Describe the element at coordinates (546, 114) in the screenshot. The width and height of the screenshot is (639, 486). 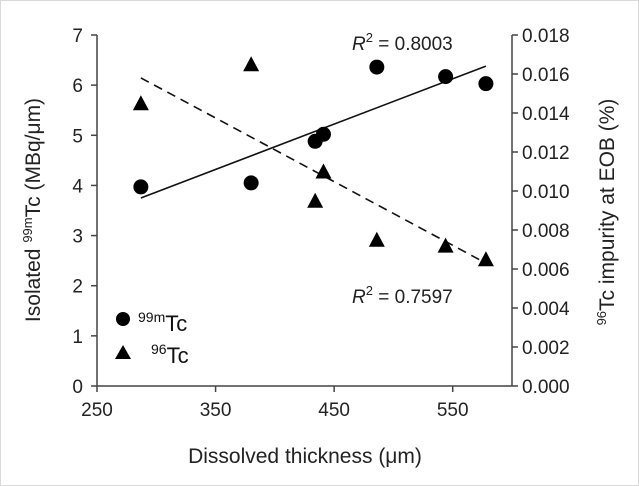
I see `right-y-tick-label: 0.014` at that location.